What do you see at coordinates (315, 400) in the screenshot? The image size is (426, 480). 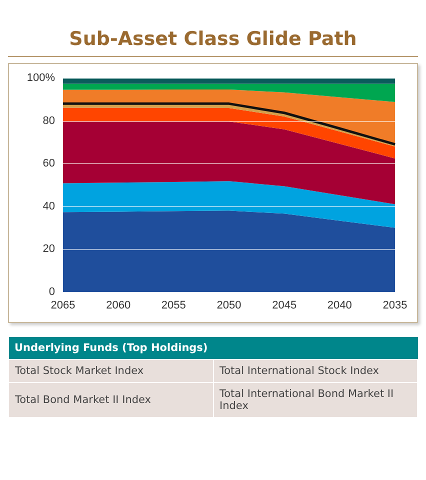 I see `text: Total International Bond Market II Index` at bounding box center [315, 400].